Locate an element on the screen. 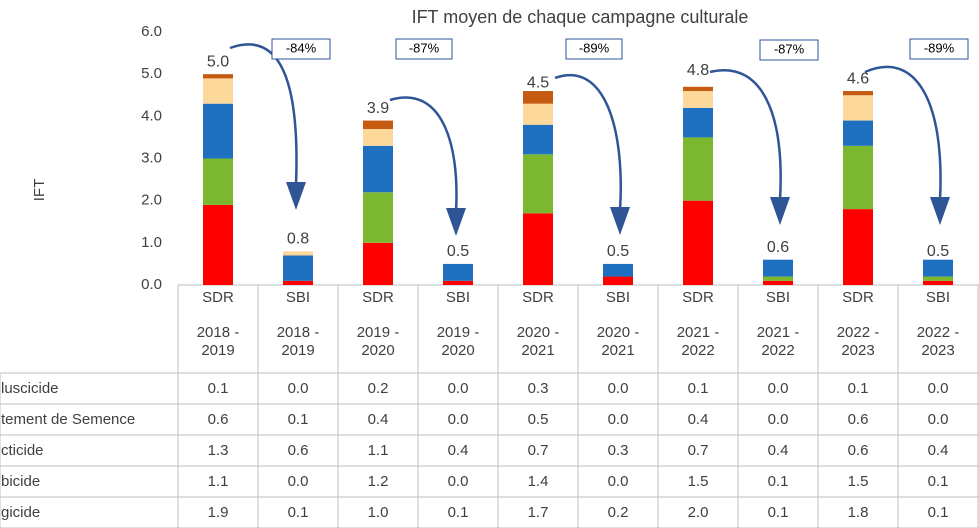  period-label: 2018 - 2019 is located at coordinates (218, 341).